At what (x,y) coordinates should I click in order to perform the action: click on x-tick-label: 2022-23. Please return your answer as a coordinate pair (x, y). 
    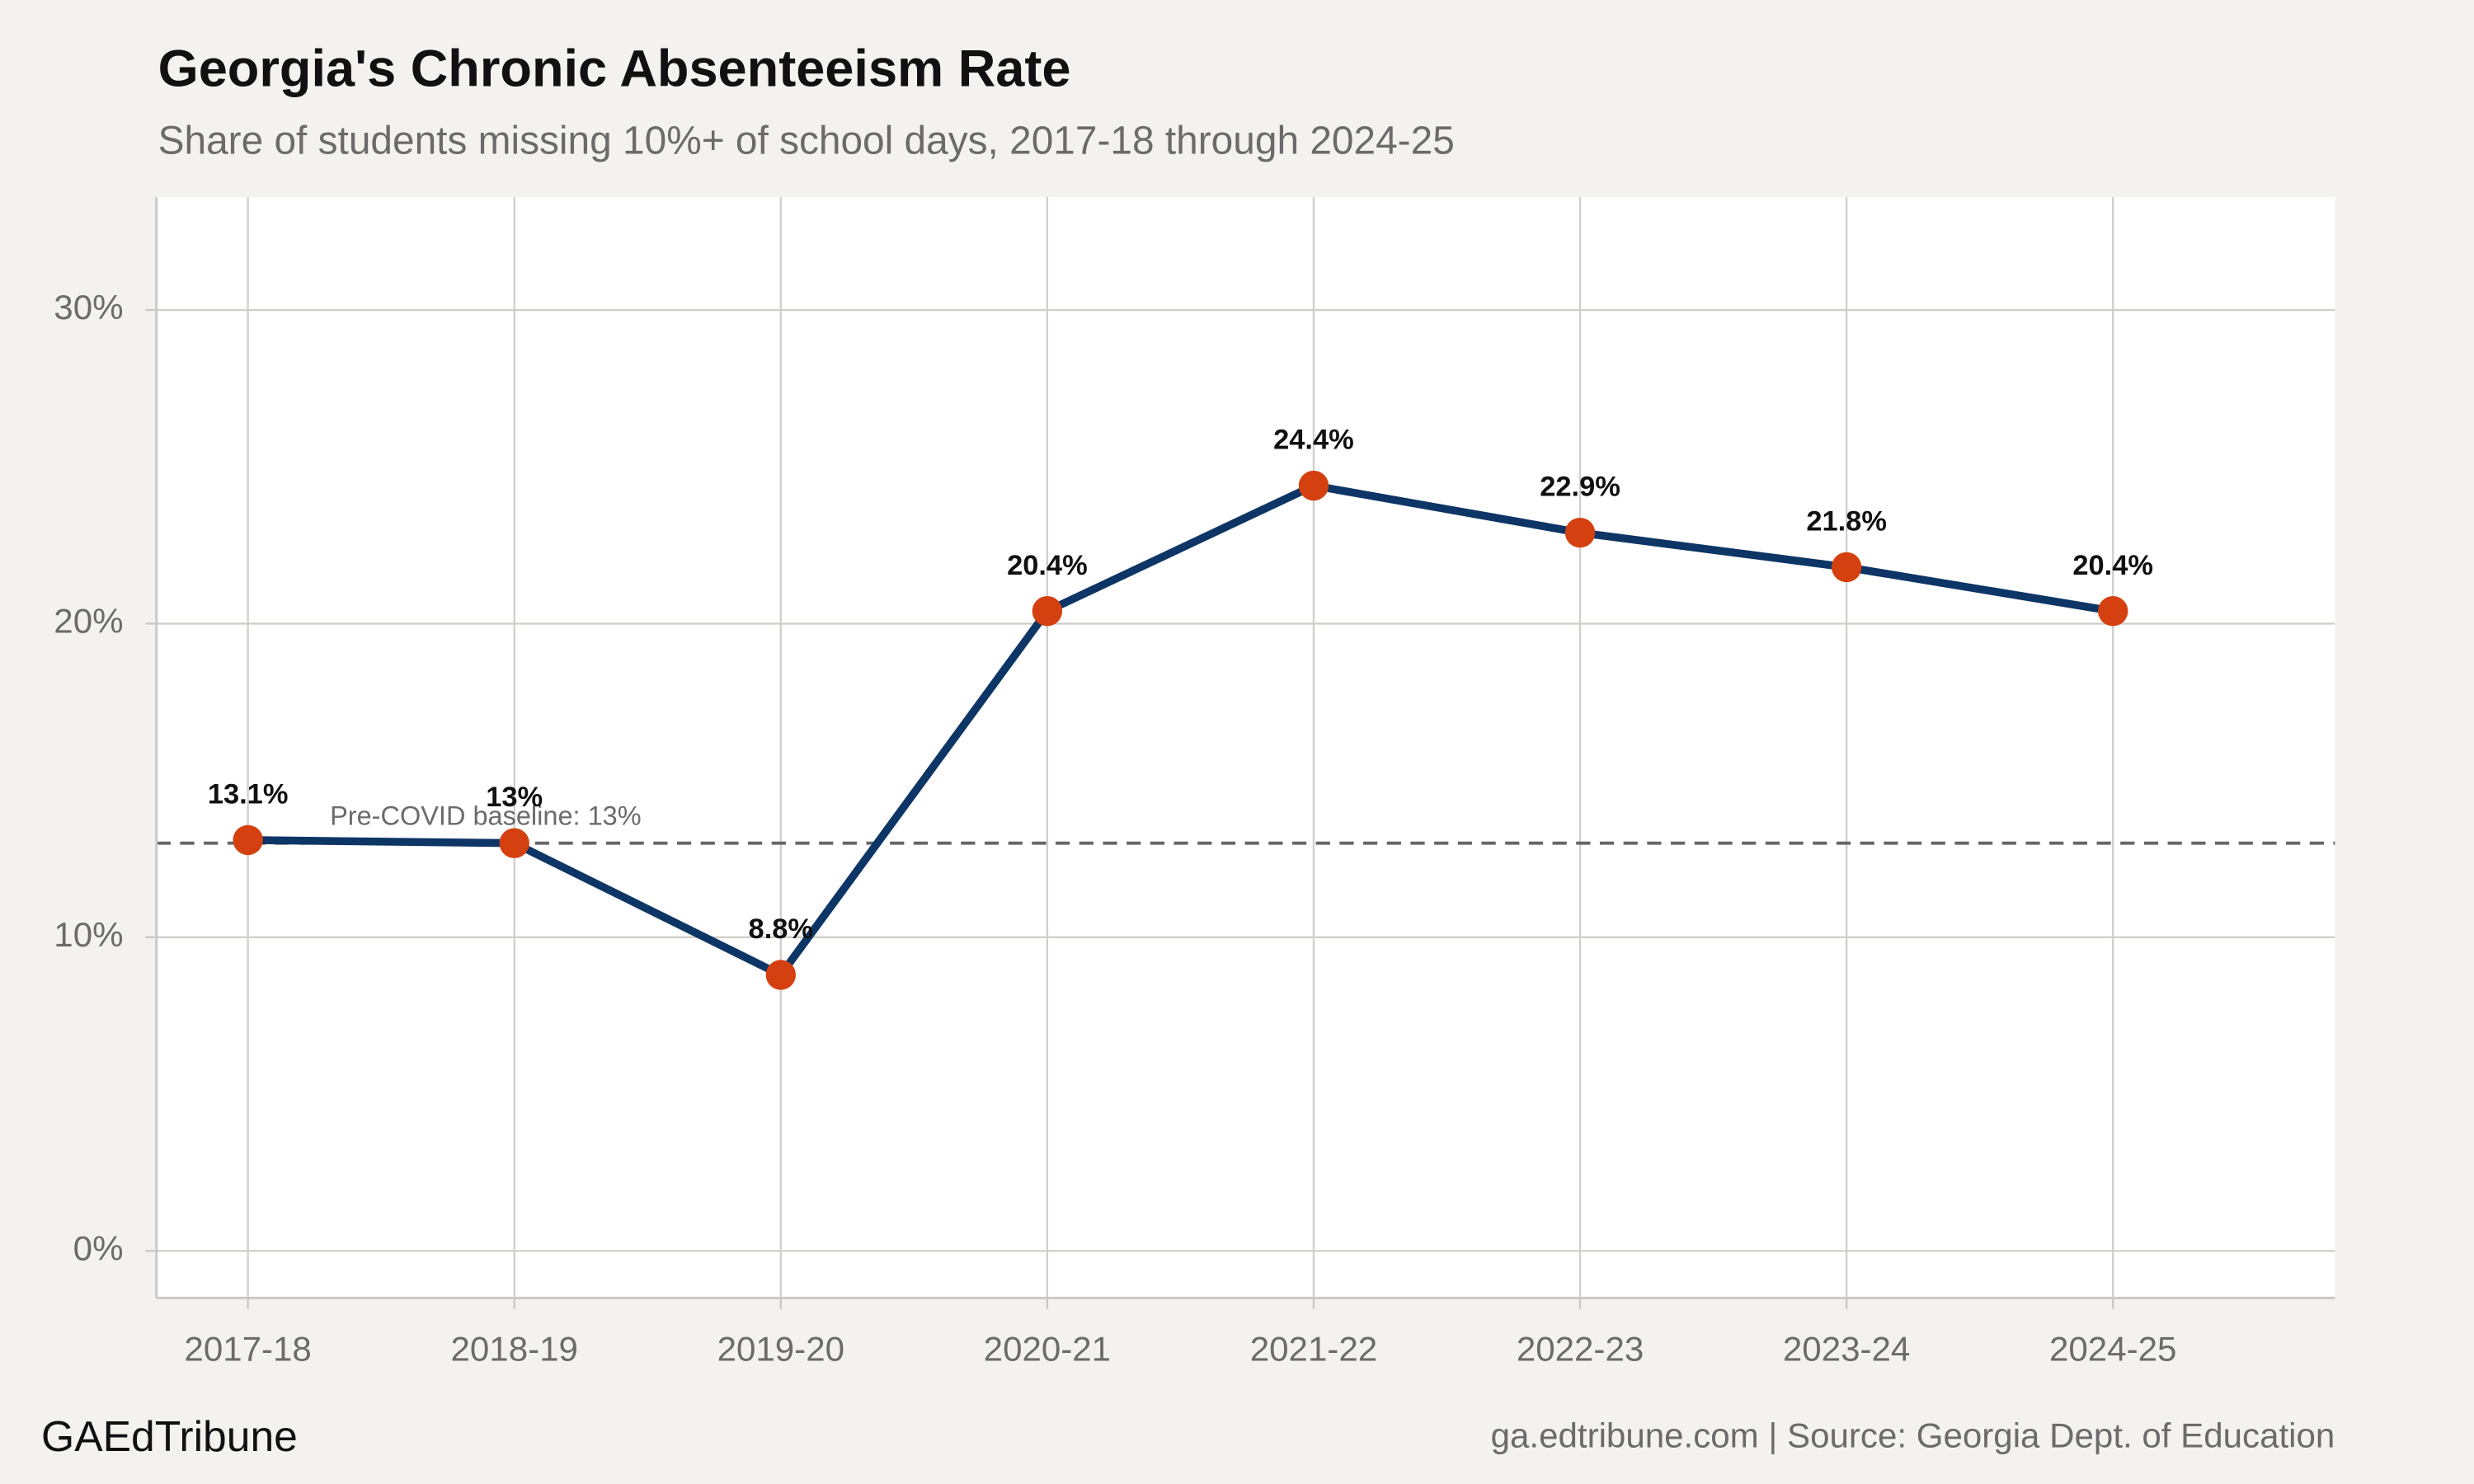
    Looking at the image, I should click on (1580, 1348).